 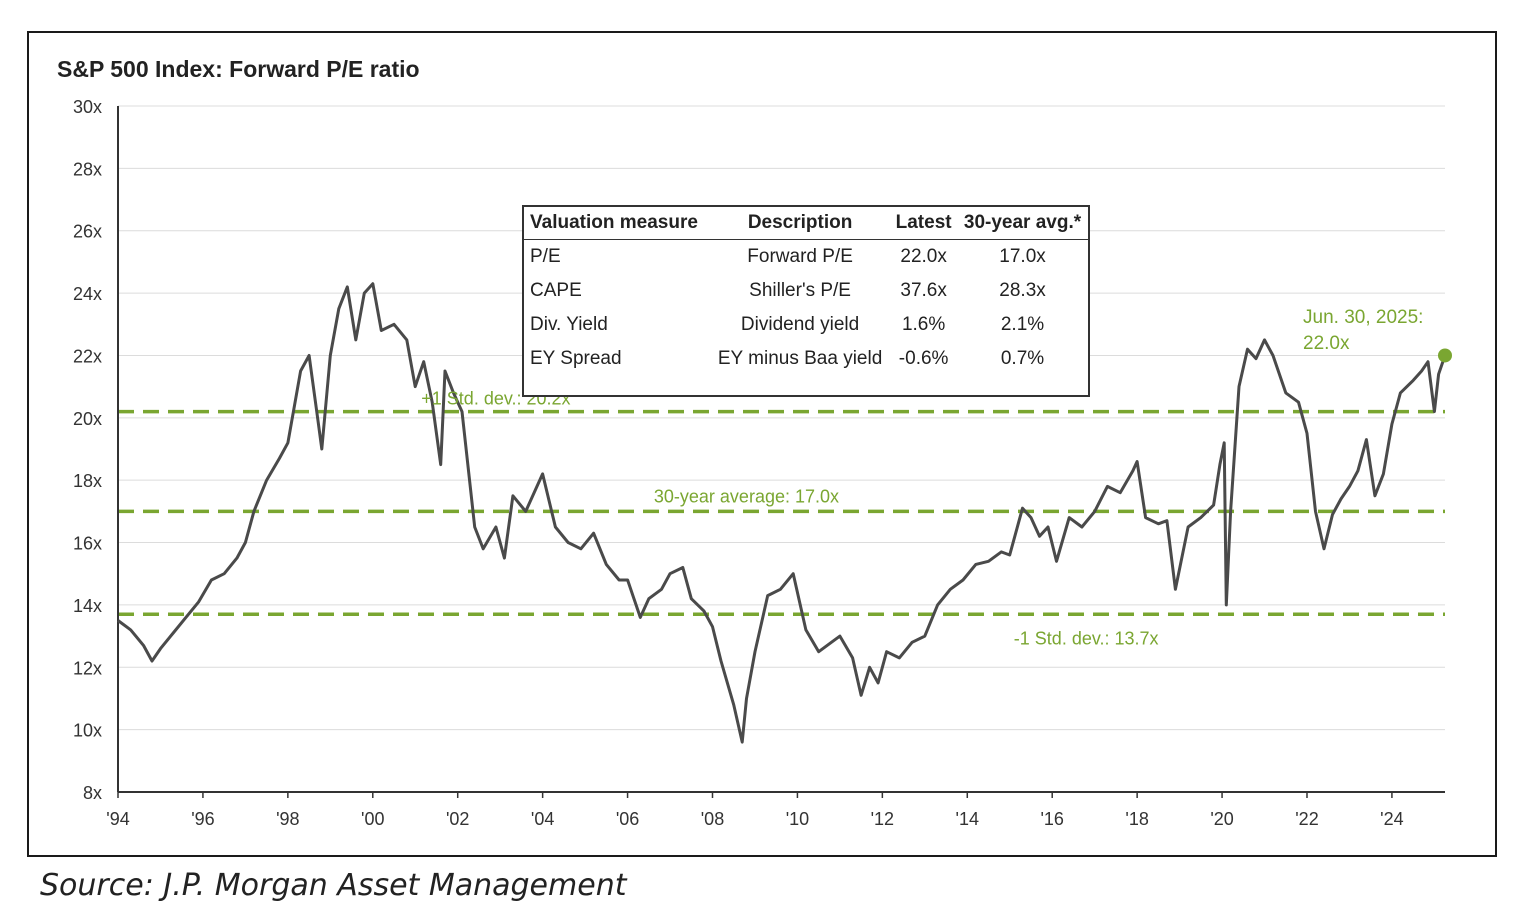 What do you see at coordinates (923, 256) in the screenshot?
I see `table-cell: 22.0x` at bounding box center [923, 256].